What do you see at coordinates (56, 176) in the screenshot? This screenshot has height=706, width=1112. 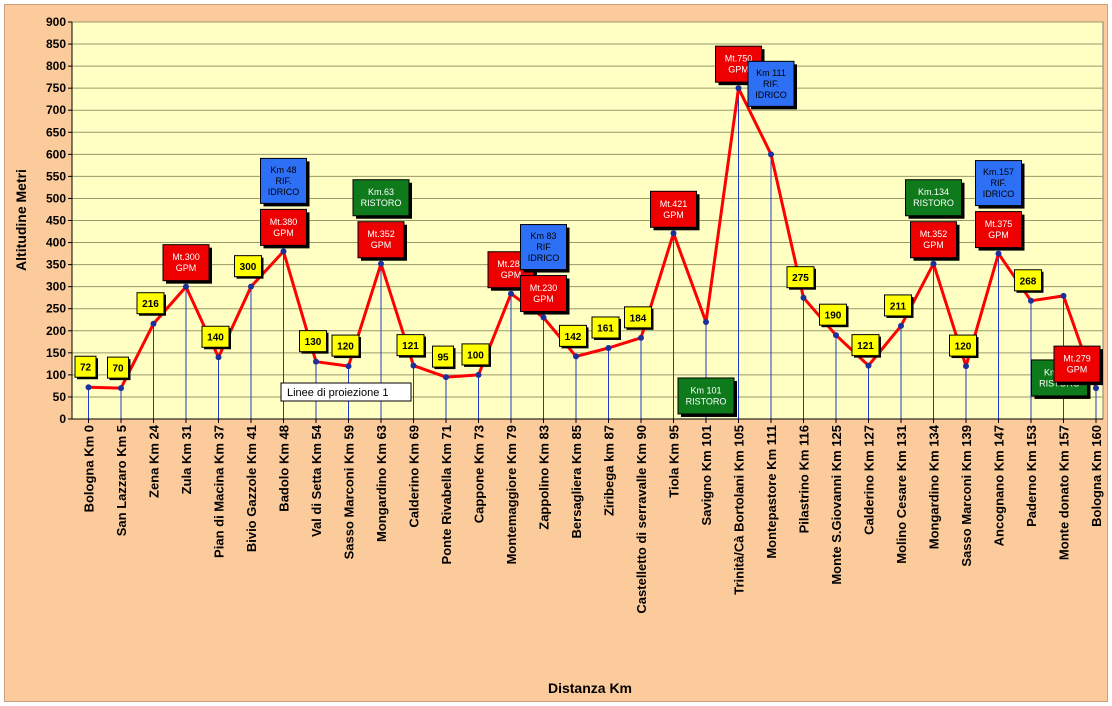 I see `y-tick-label: 550` at bounding box center [56, 176].